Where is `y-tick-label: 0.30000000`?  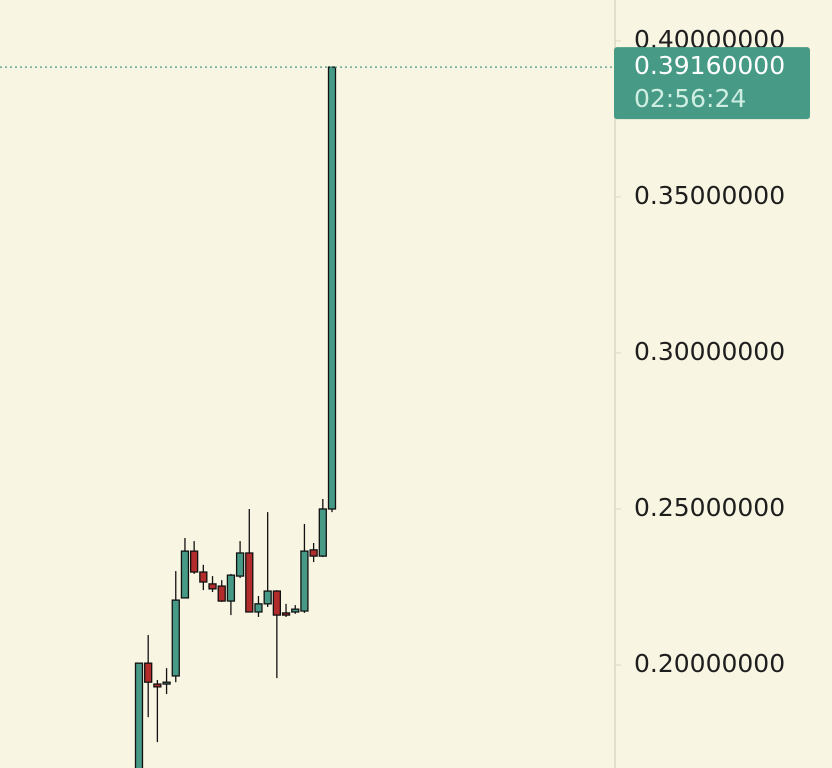
y-tick-label: 0.30000000 is located at coordinates (709, 351).